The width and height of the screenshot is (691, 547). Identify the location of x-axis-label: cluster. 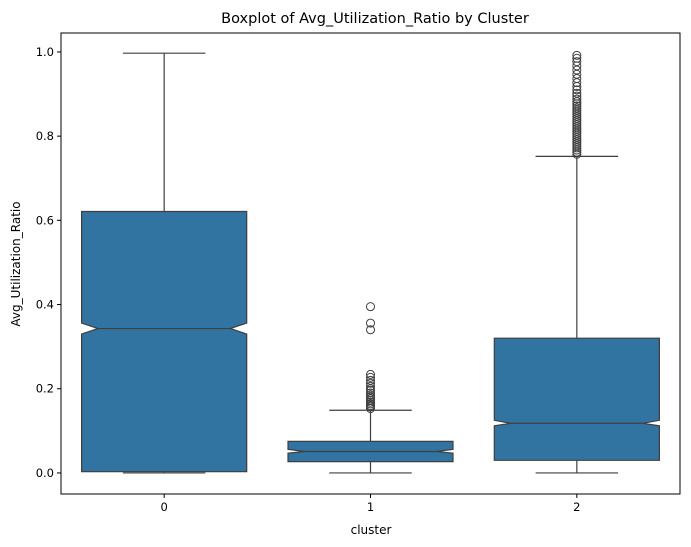
(371, 530).